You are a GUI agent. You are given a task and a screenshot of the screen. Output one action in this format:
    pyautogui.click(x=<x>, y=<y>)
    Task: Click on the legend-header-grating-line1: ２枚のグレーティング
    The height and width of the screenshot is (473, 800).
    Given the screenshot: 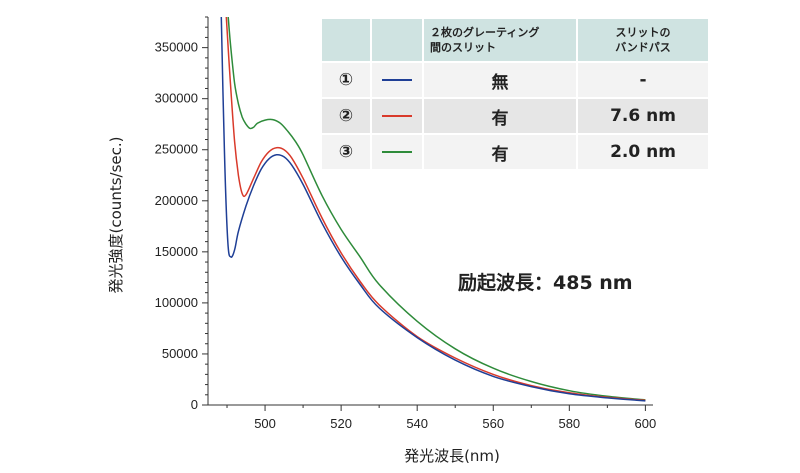 What is the action you would take?
    pyautogui.click(x=485, y=32)
    